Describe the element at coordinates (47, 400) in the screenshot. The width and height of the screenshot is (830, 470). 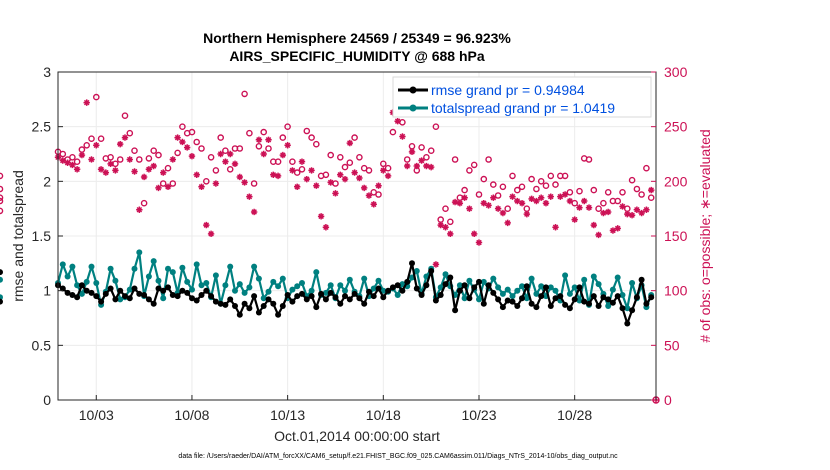
I see `y-tick-label: 0` at that location.